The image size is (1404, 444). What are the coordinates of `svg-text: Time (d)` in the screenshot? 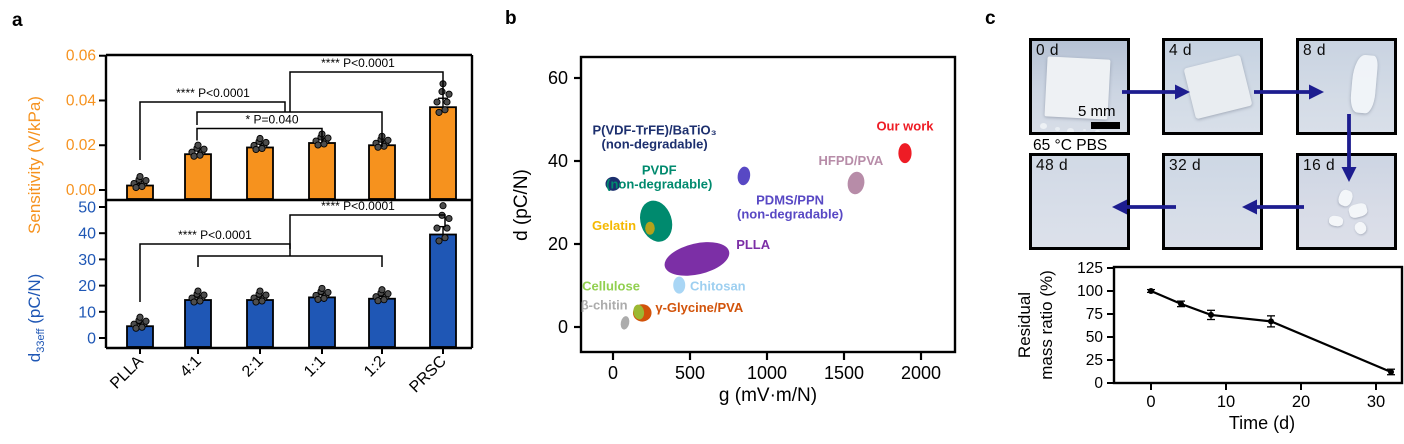 It's located at (1262, 423).